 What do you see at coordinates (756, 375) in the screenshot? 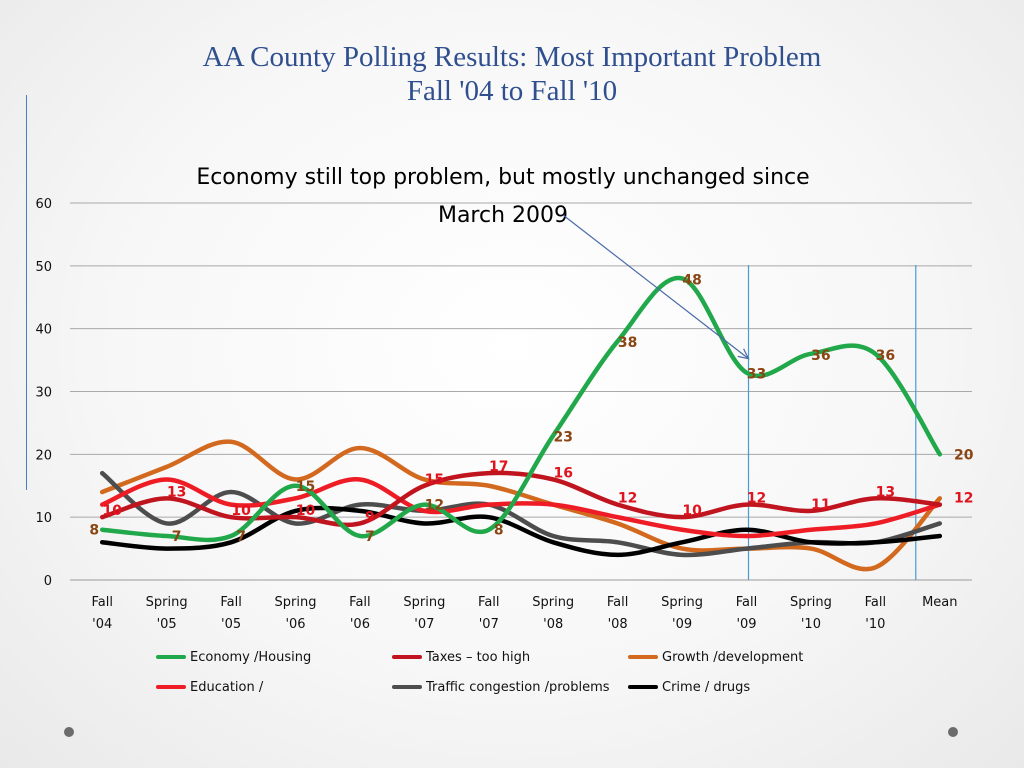
I see `data-label: 33` at bounding box center [756, 375].